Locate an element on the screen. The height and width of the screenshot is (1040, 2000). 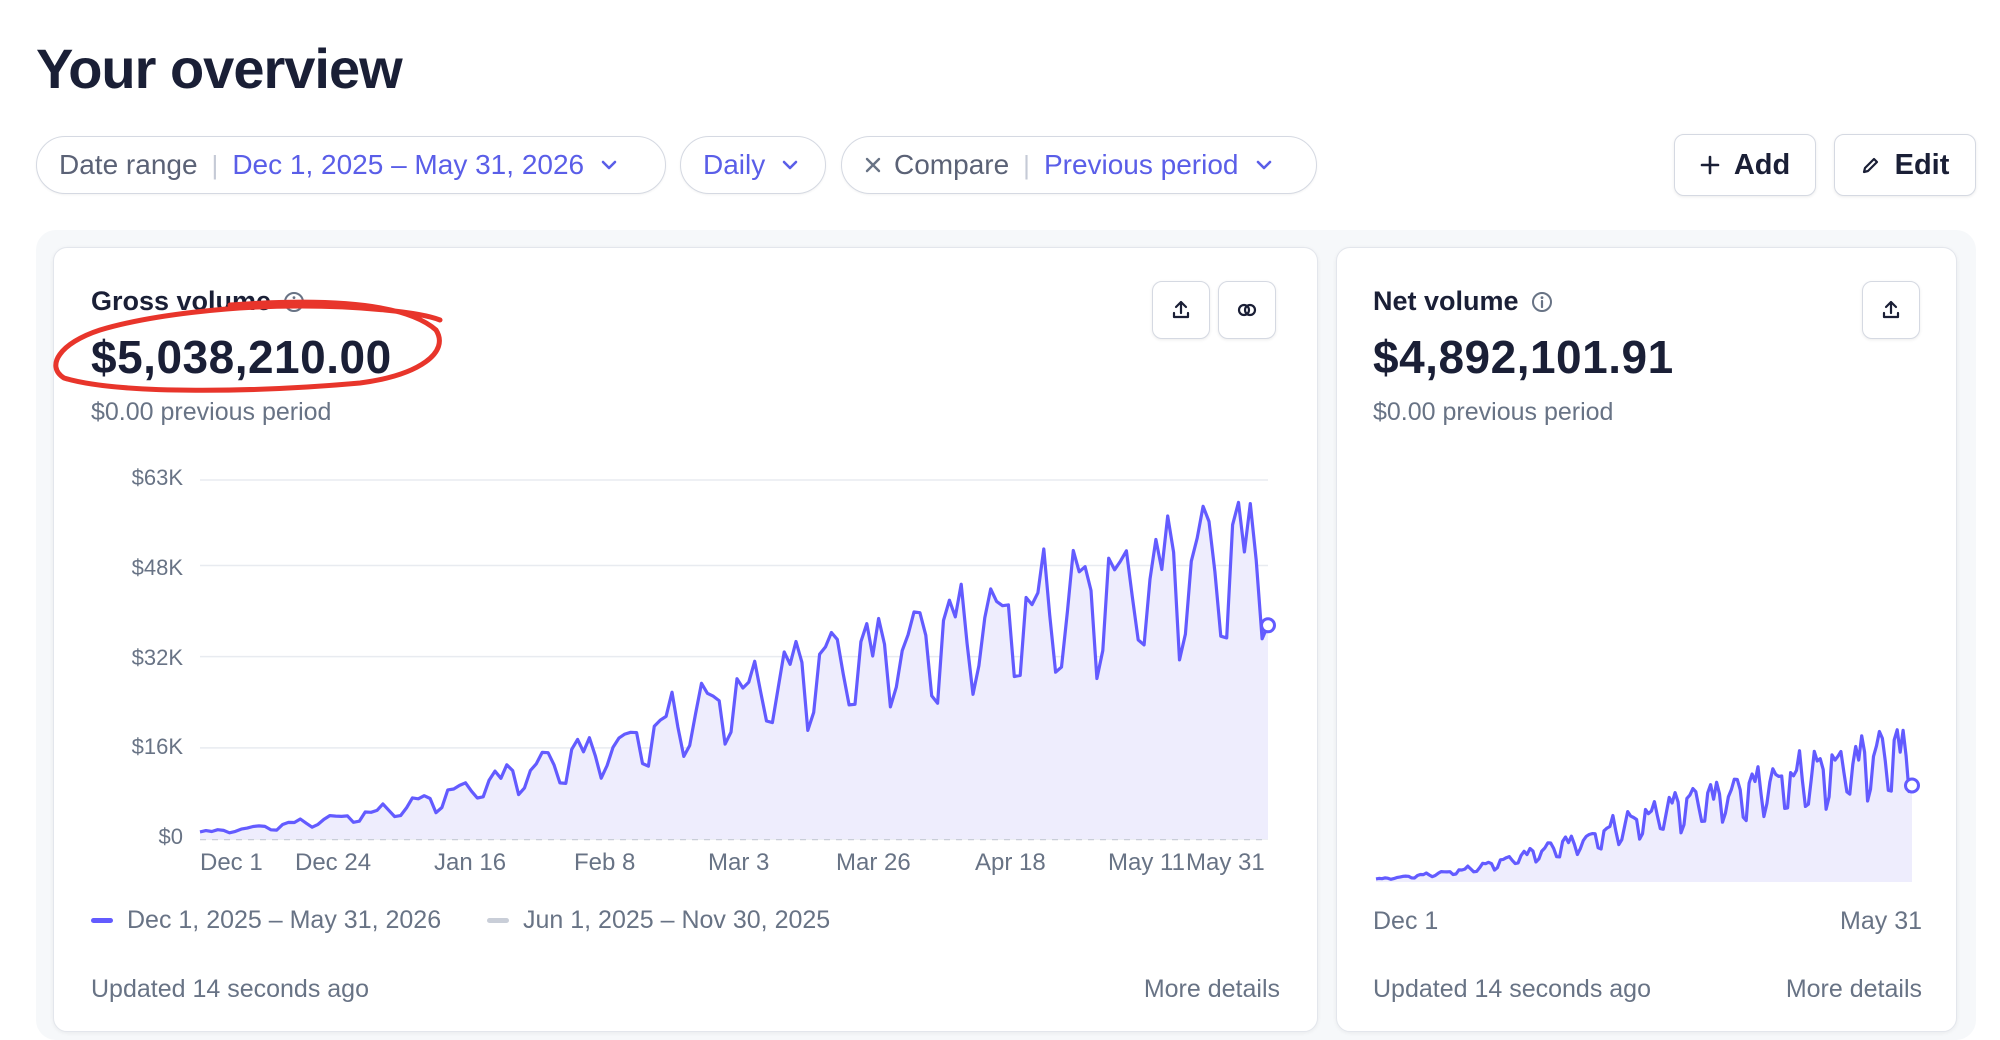
gross-volume-title-text: Gross volume is located at coordinates (181, 301).